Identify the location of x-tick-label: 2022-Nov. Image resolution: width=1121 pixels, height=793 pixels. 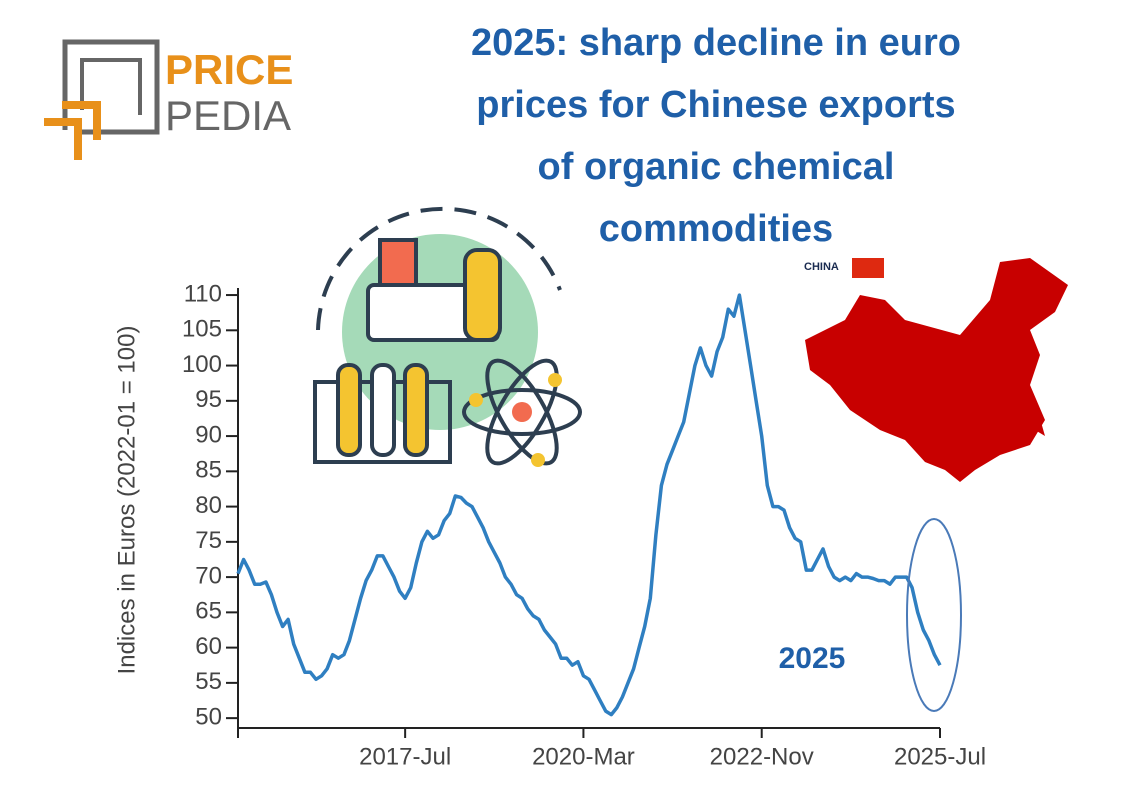
(762, 756).